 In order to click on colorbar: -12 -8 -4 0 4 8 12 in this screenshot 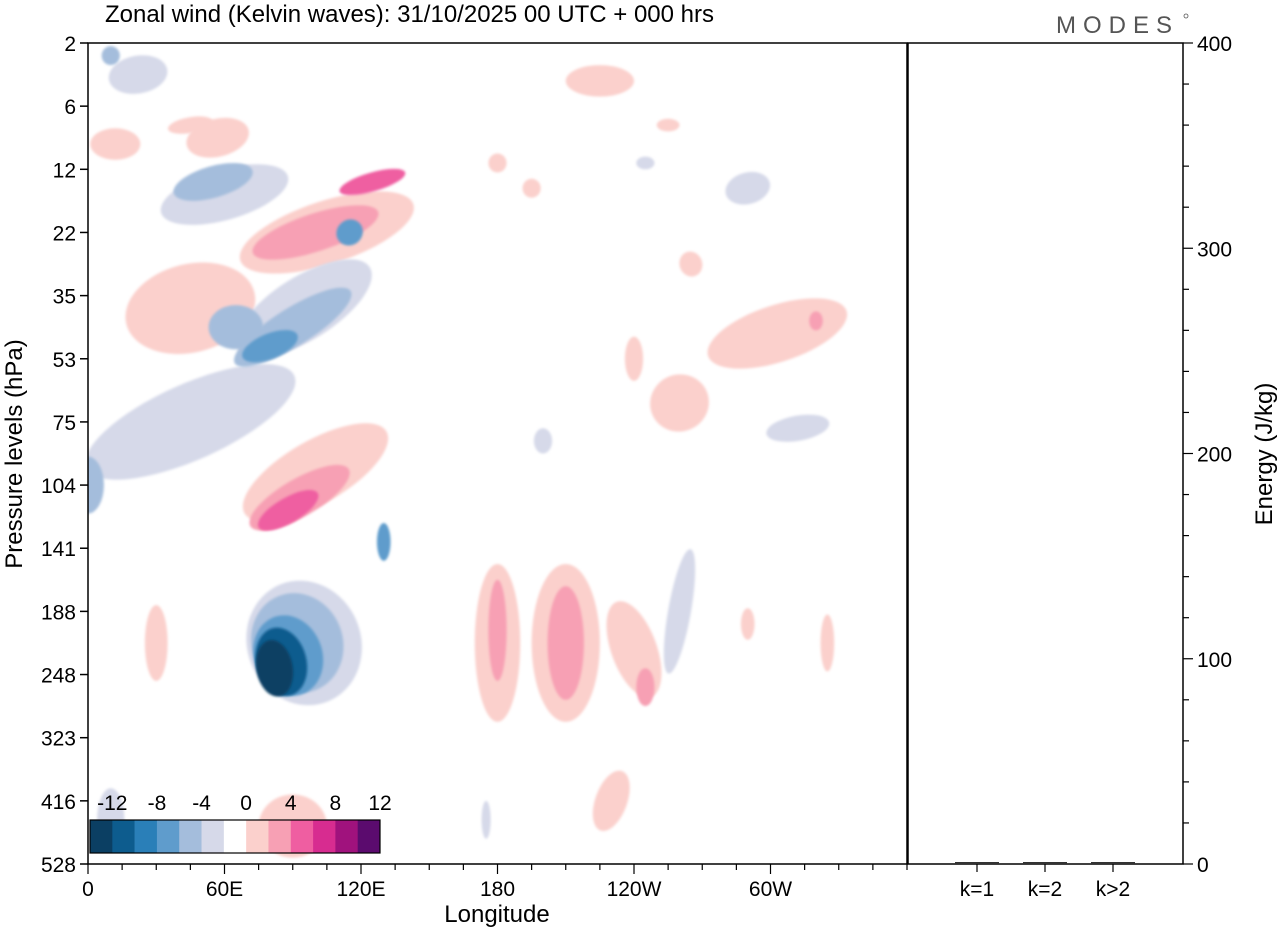, I will do `click(240, 823)`.